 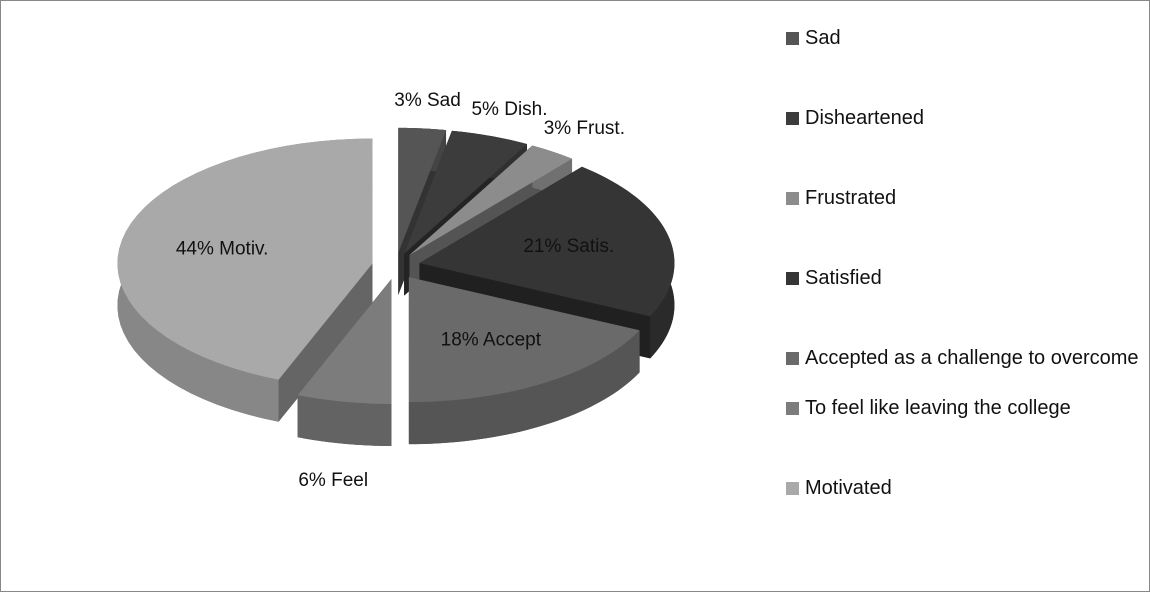 I want to click on legend-item: To feel like leaving the college, so click(x=966, y=408).